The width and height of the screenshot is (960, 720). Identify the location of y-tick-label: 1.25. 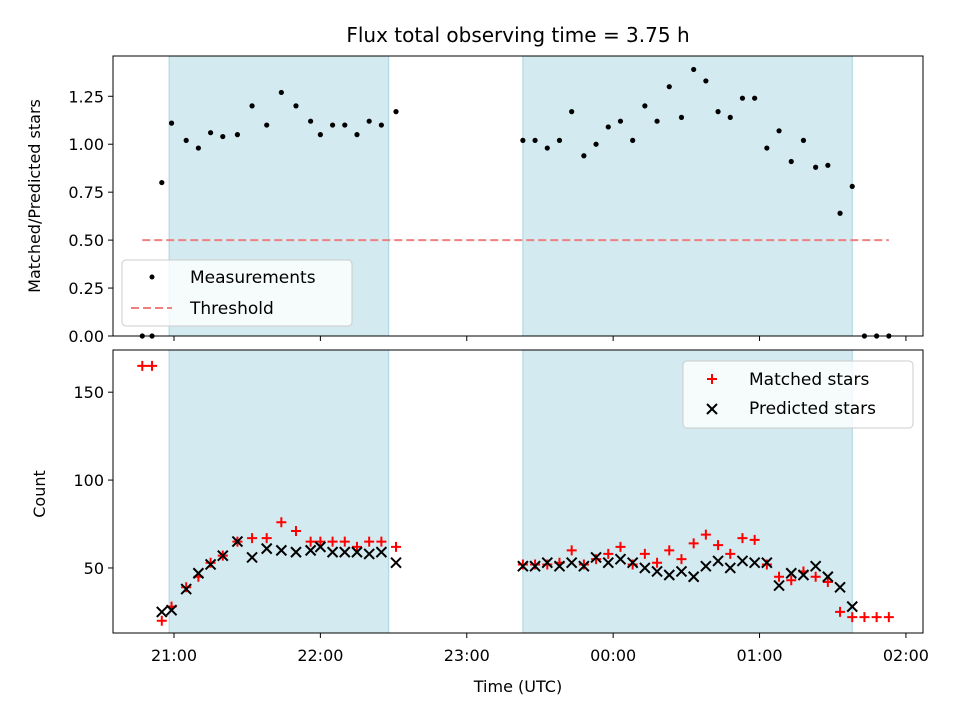
(86, 96).